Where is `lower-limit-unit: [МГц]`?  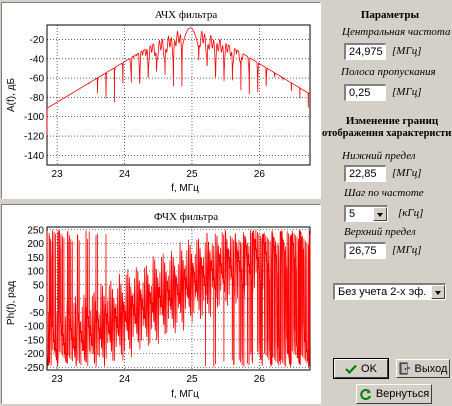
lower-limit-unit: [МГц] is located at coordinates (407, 173).